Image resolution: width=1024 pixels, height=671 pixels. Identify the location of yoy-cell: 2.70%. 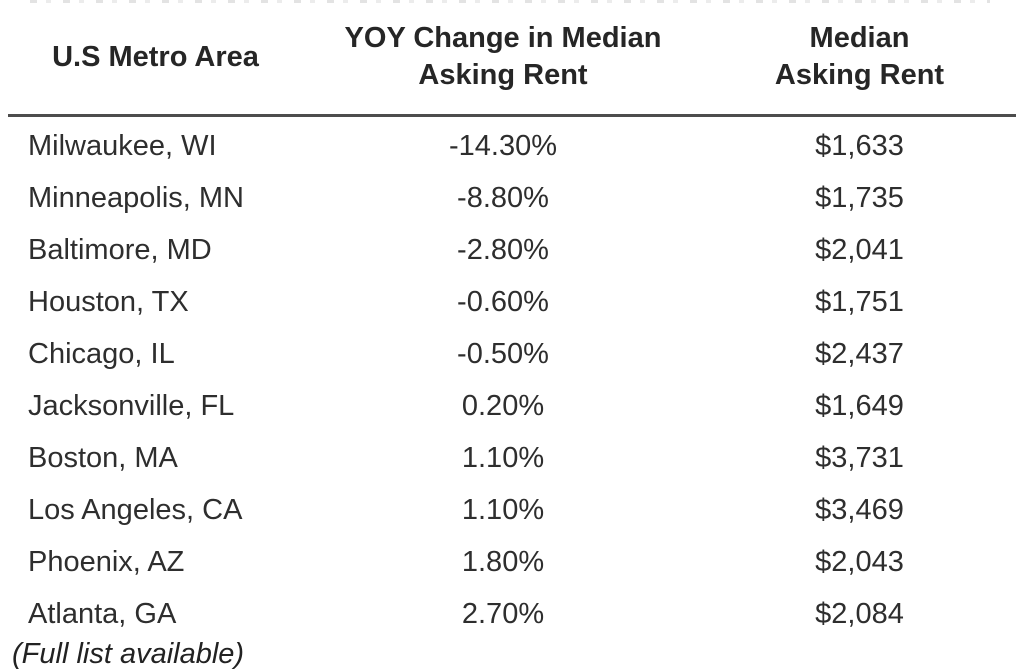
(503, 614).